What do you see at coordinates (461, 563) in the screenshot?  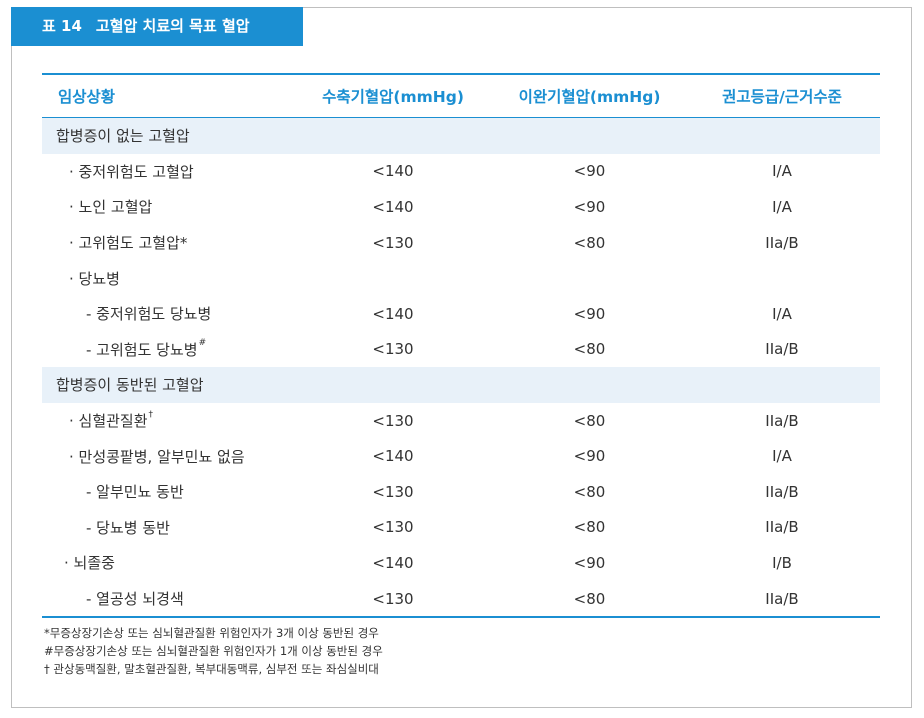 I see `table-row: · 뇌졸중 <140 <90 I/B` at bounding box center [461, 563].